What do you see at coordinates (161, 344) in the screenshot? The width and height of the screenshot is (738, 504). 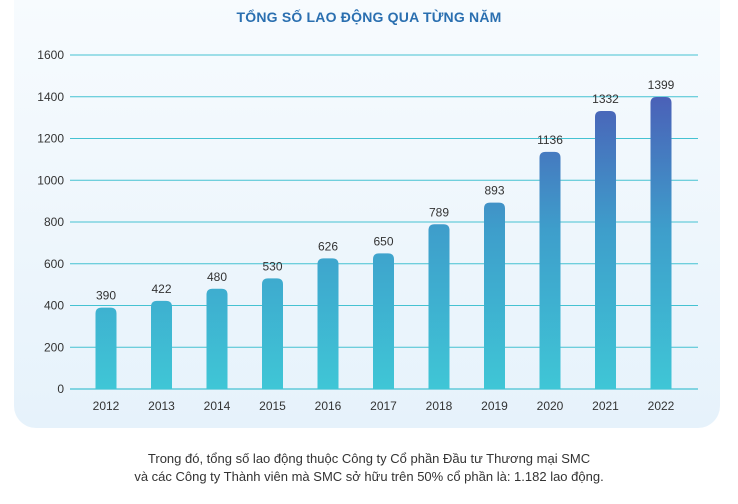 I see `bar-2013` at bounding box center [161, 344].